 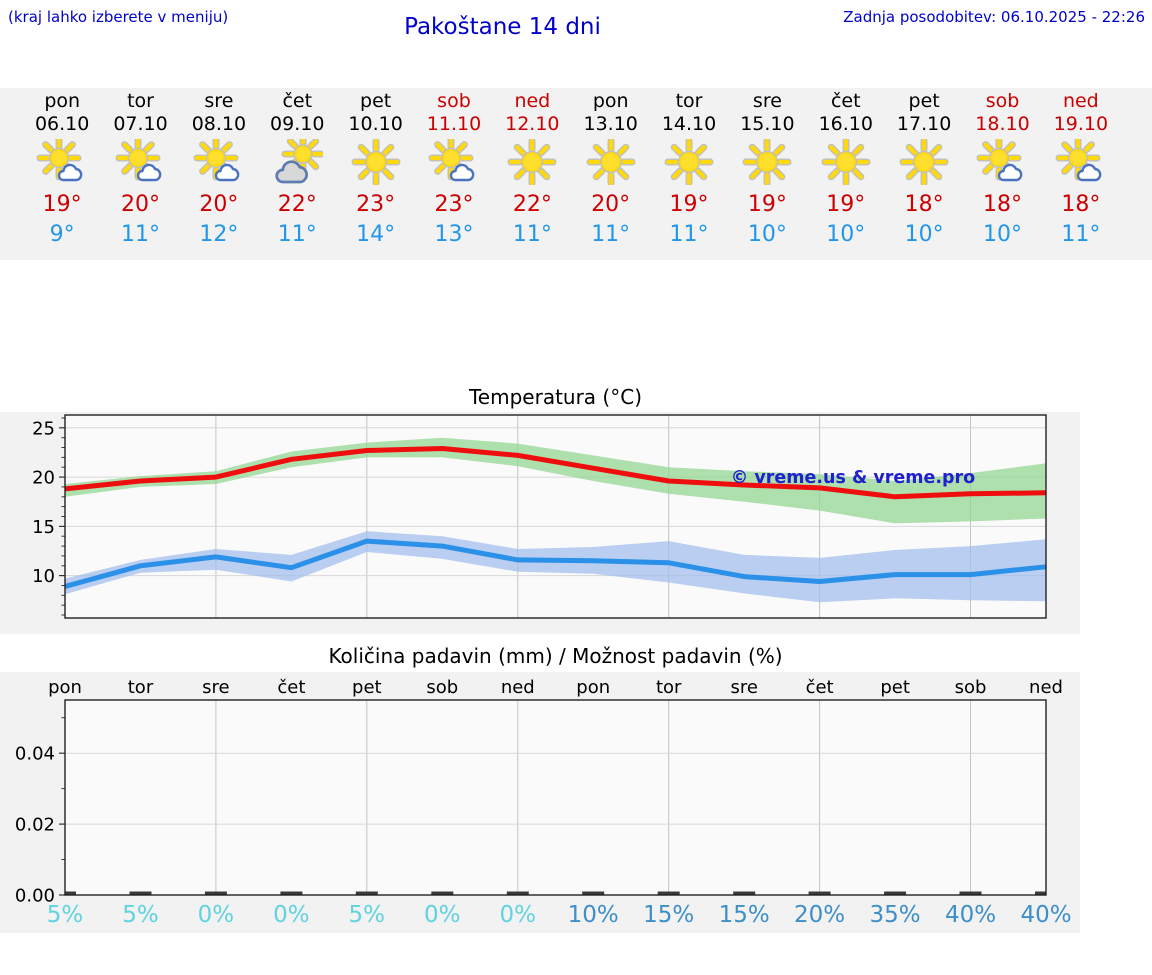 What do you see at coordinates (555, 473) in the screenshot?
I see `Tmax-line` at bounding box center [555, 473].